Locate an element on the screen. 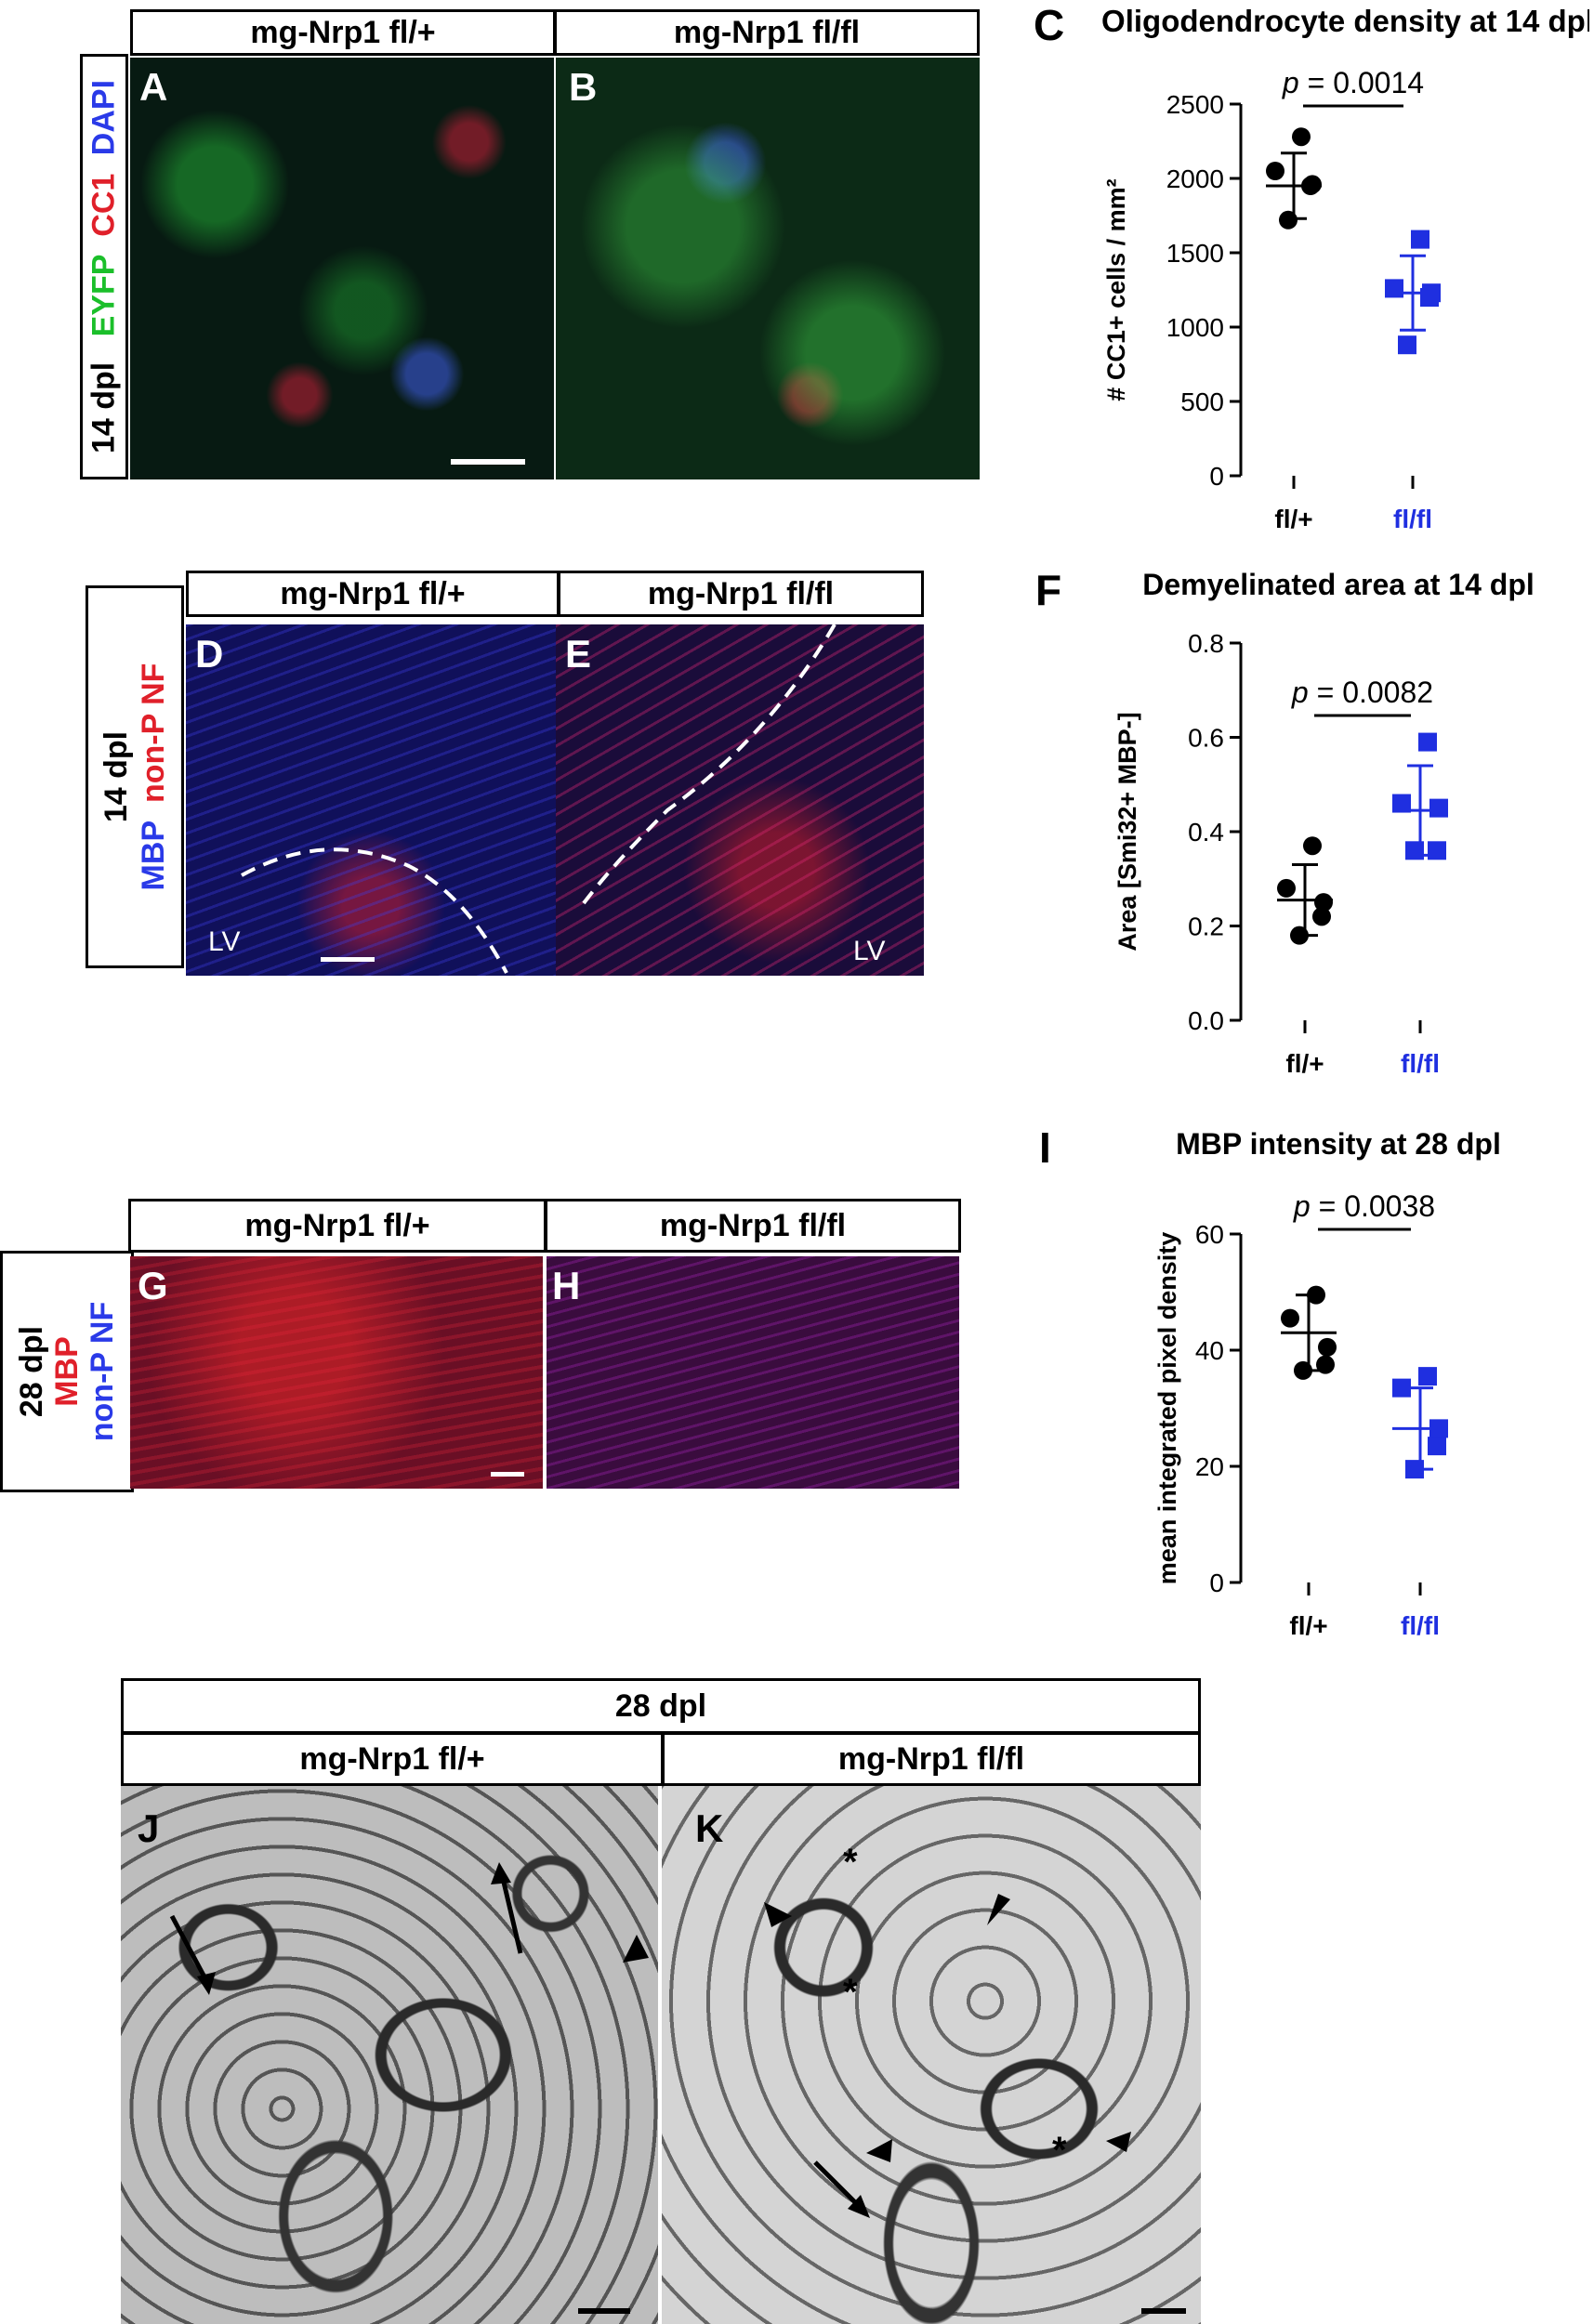 This screenshot has height=2324, width=1594. y-tick-label: 0.8 is located at coordinates (1206, 644).